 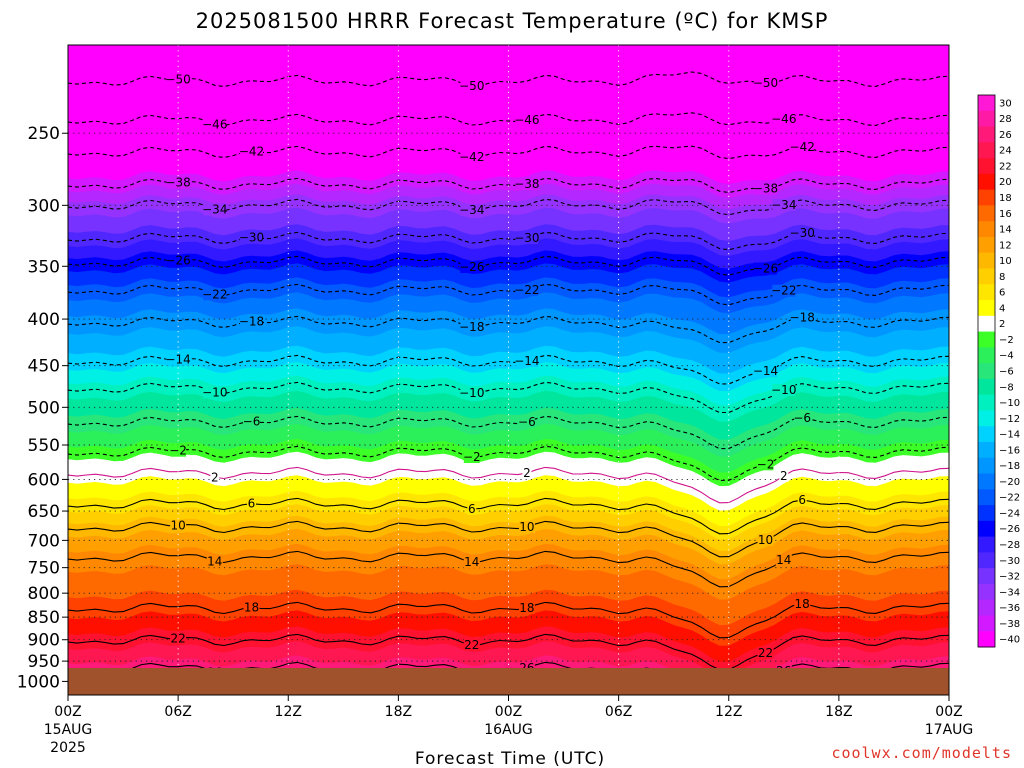 I want to click on colorbar-label: −32, so click(x=1009, y=577).